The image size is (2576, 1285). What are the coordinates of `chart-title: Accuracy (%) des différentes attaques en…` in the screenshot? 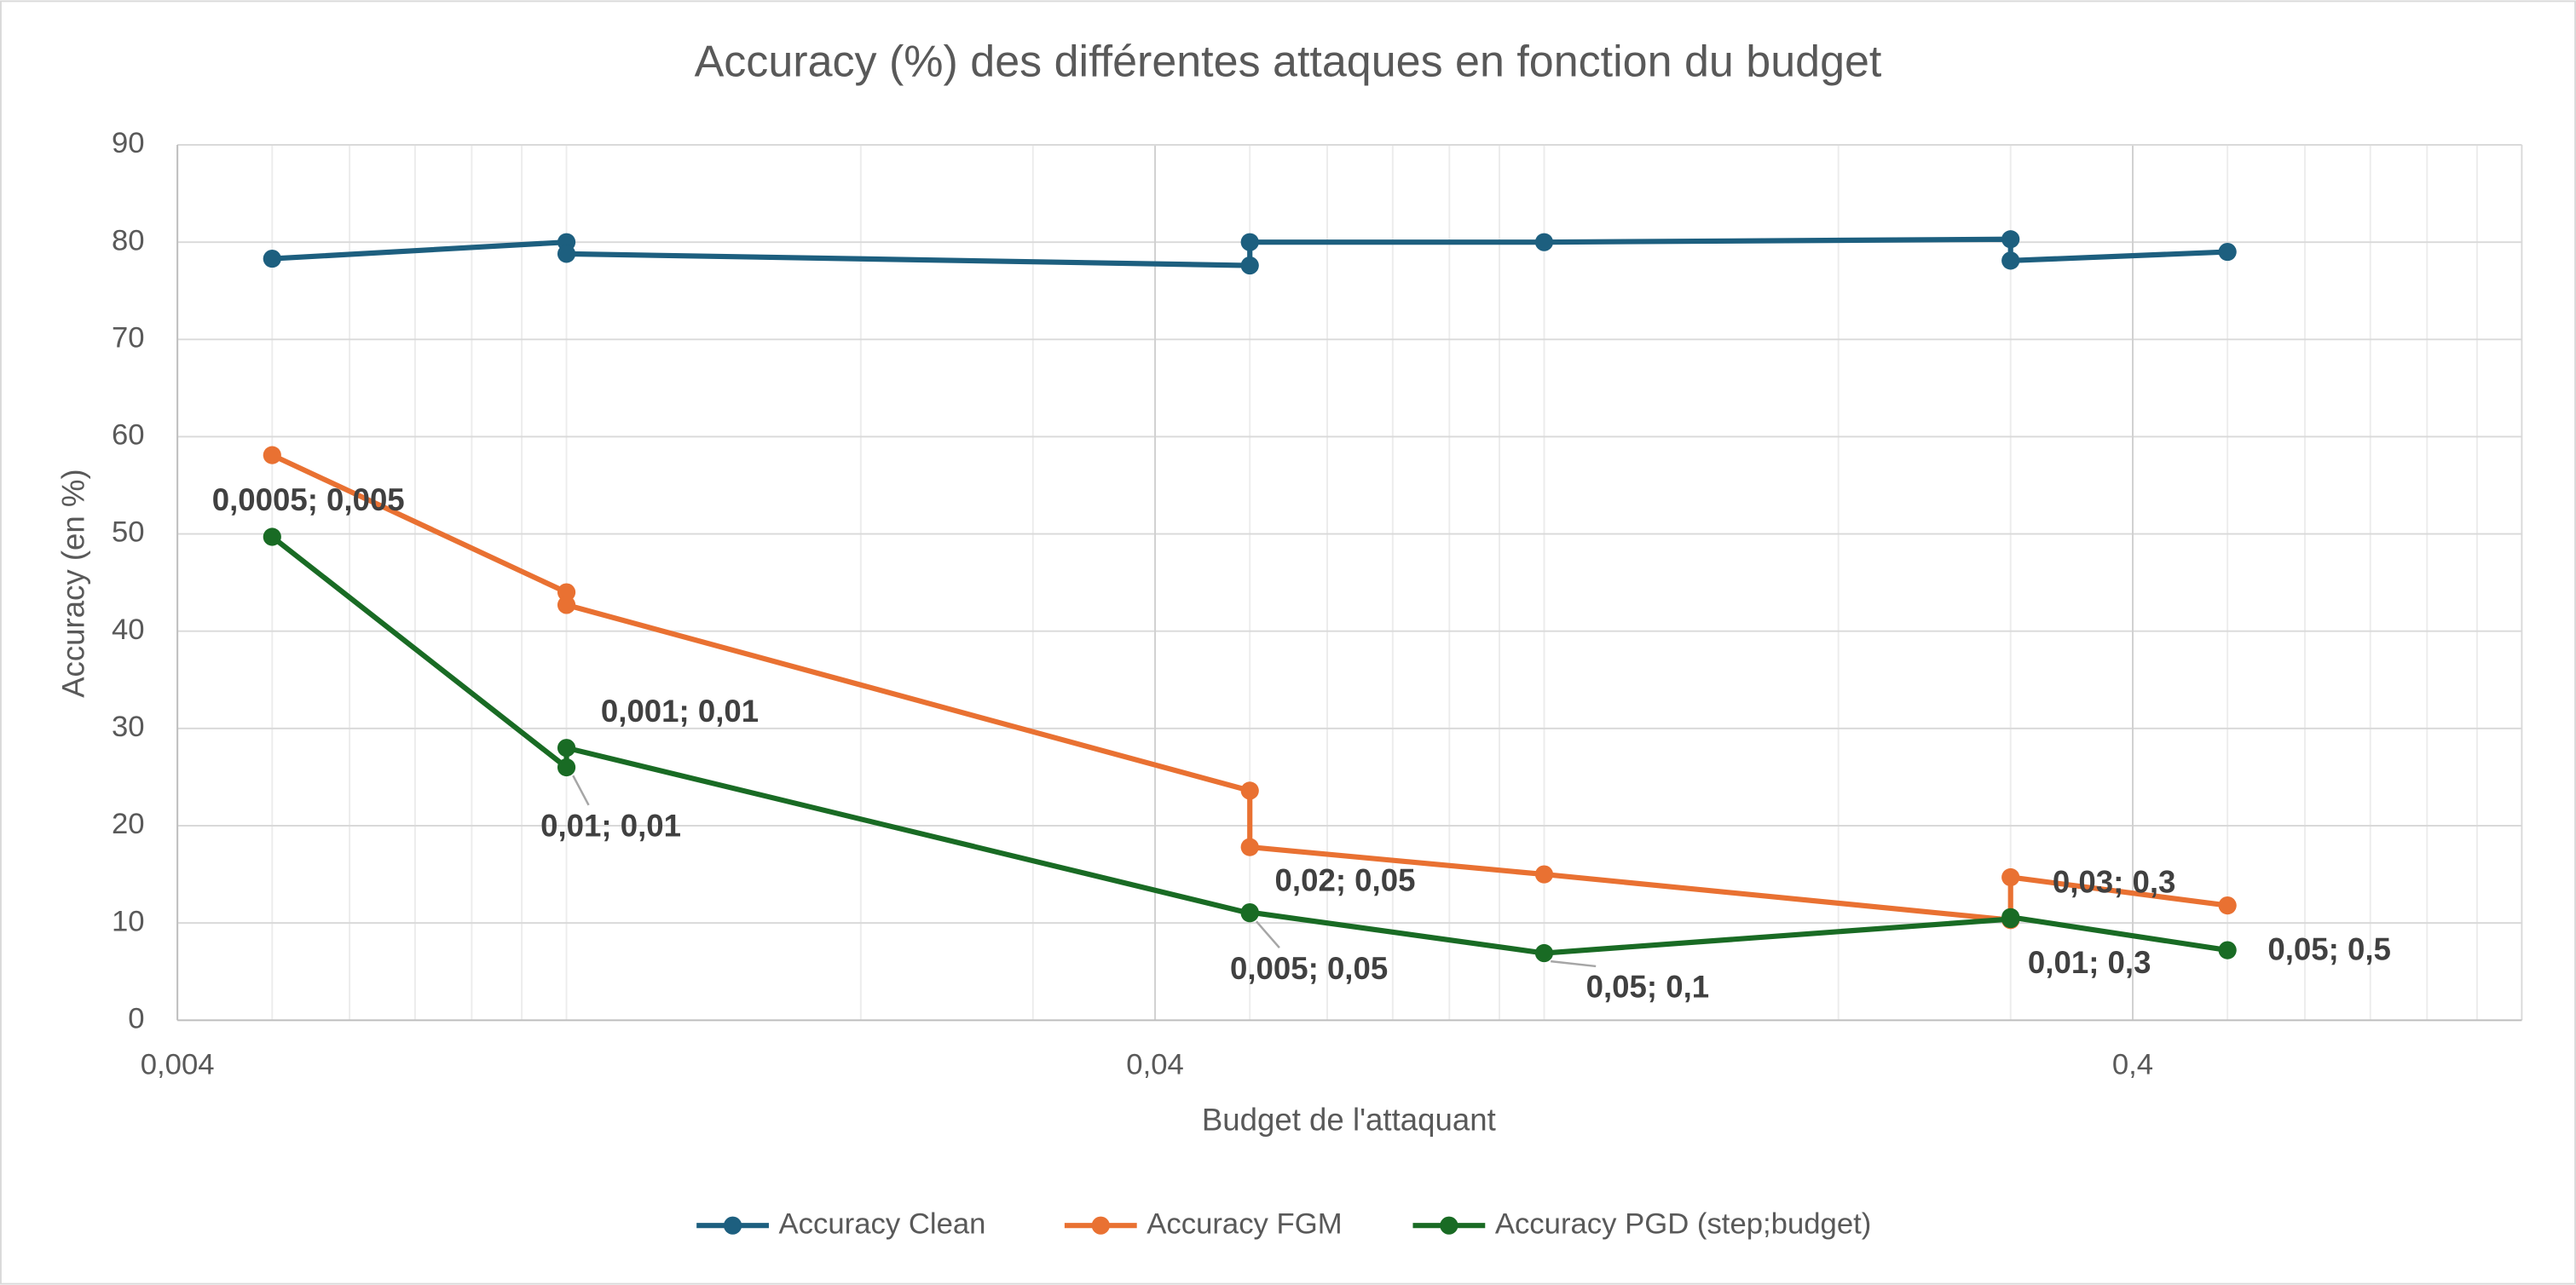 It's located at (1288, 62).